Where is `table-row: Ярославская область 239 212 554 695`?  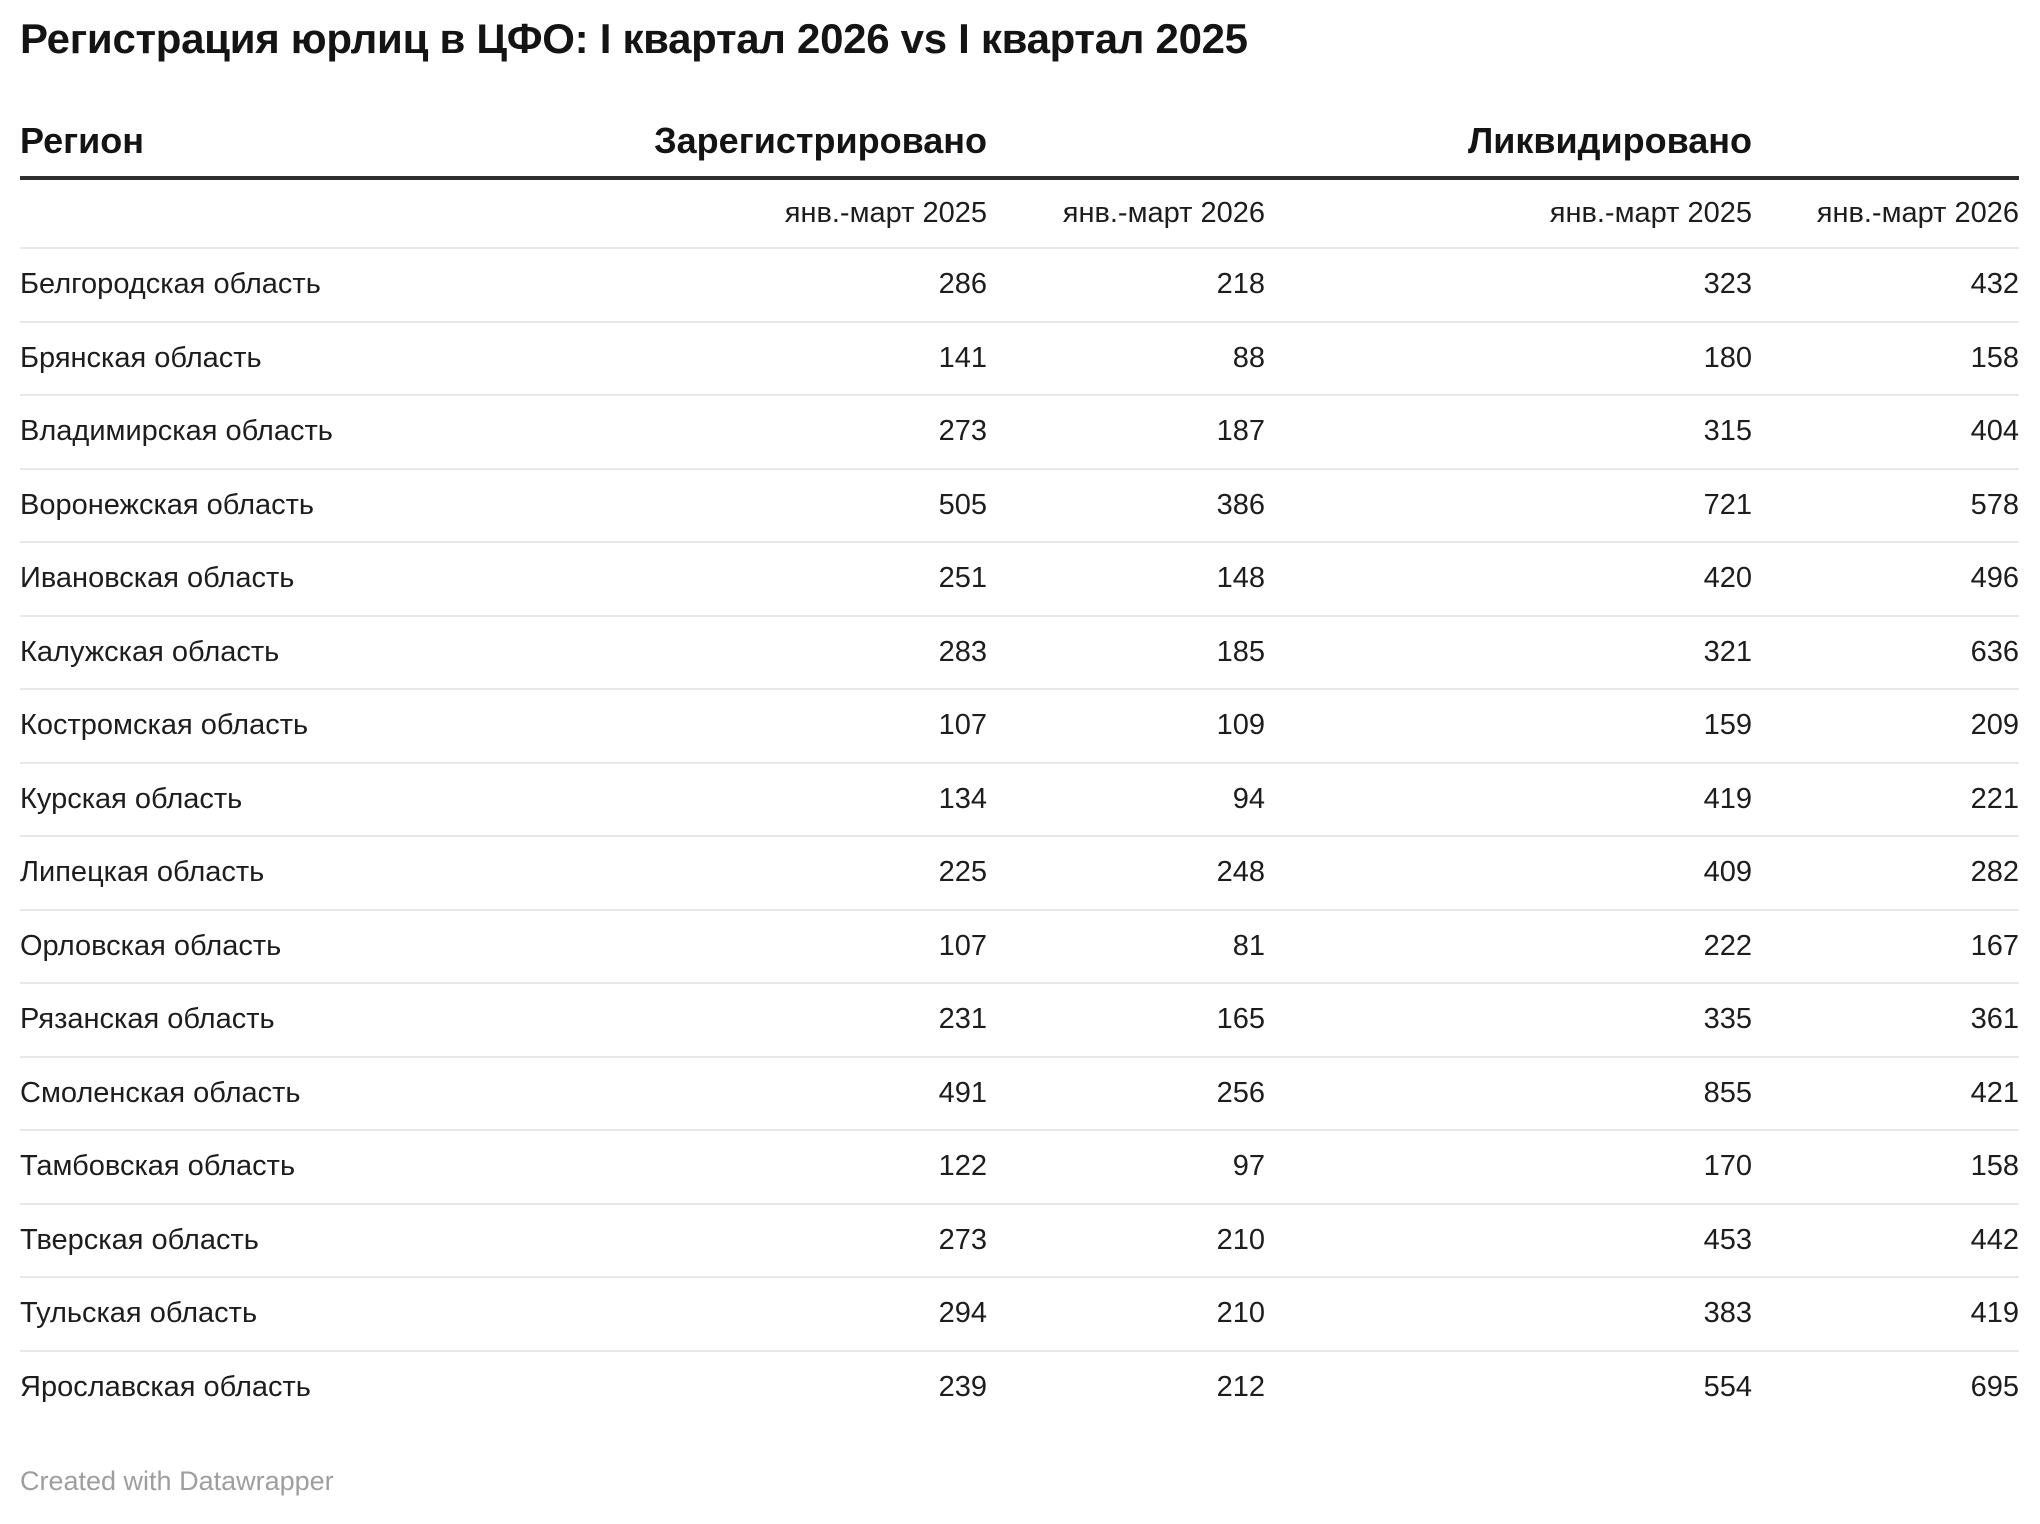
table-row: Ярославская область 239 212 554 695 is located at coordinates (1019, 1388).